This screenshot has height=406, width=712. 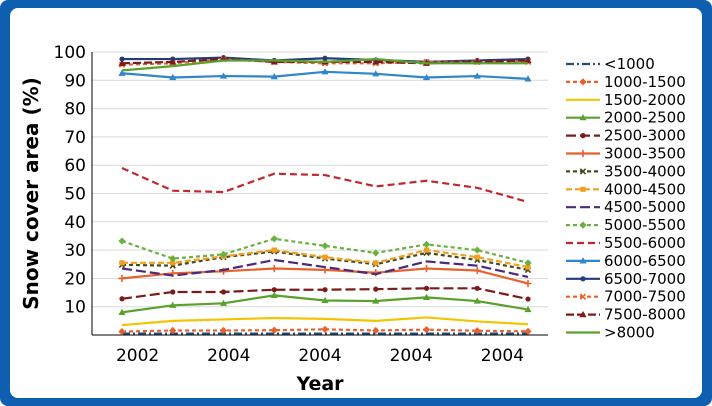 What do you see at coordinates (645, 225) in the screenshot?
I see `legend-label: 5000-5500` at bounding box center [645, 225].